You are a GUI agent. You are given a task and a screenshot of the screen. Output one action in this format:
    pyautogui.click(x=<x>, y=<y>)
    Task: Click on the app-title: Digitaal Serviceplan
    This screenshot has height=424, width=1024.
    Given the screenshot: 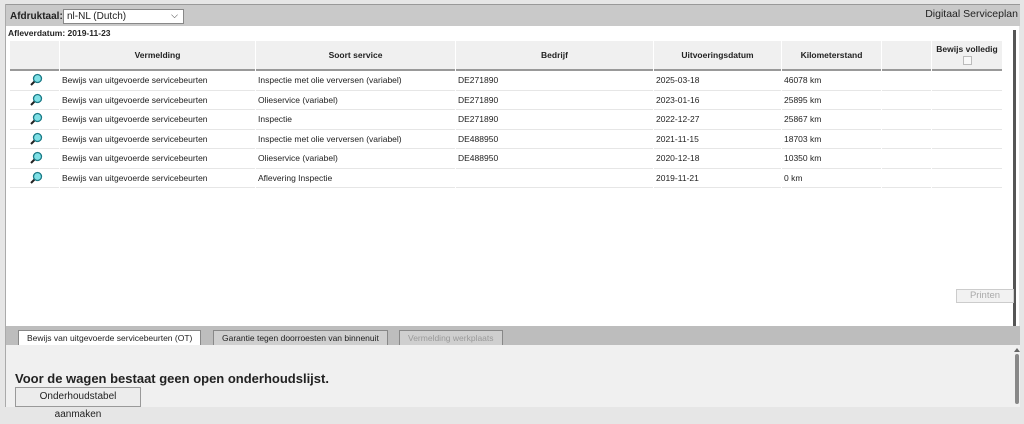 What is the action you would take?
    pyautogui.click(x=971, y=14)
    